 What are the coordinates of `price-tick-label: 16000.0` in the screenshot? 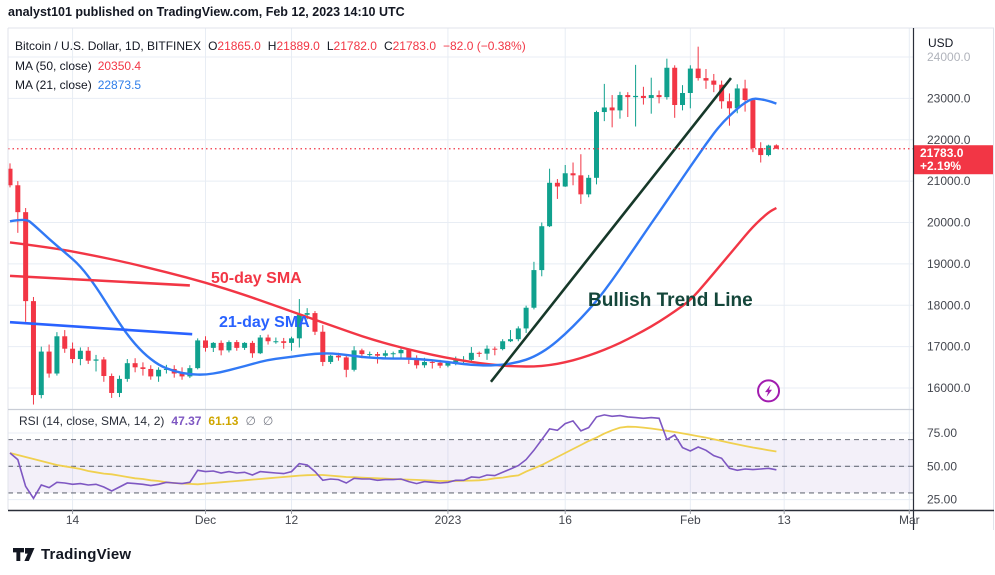 It's located at (949, 388).